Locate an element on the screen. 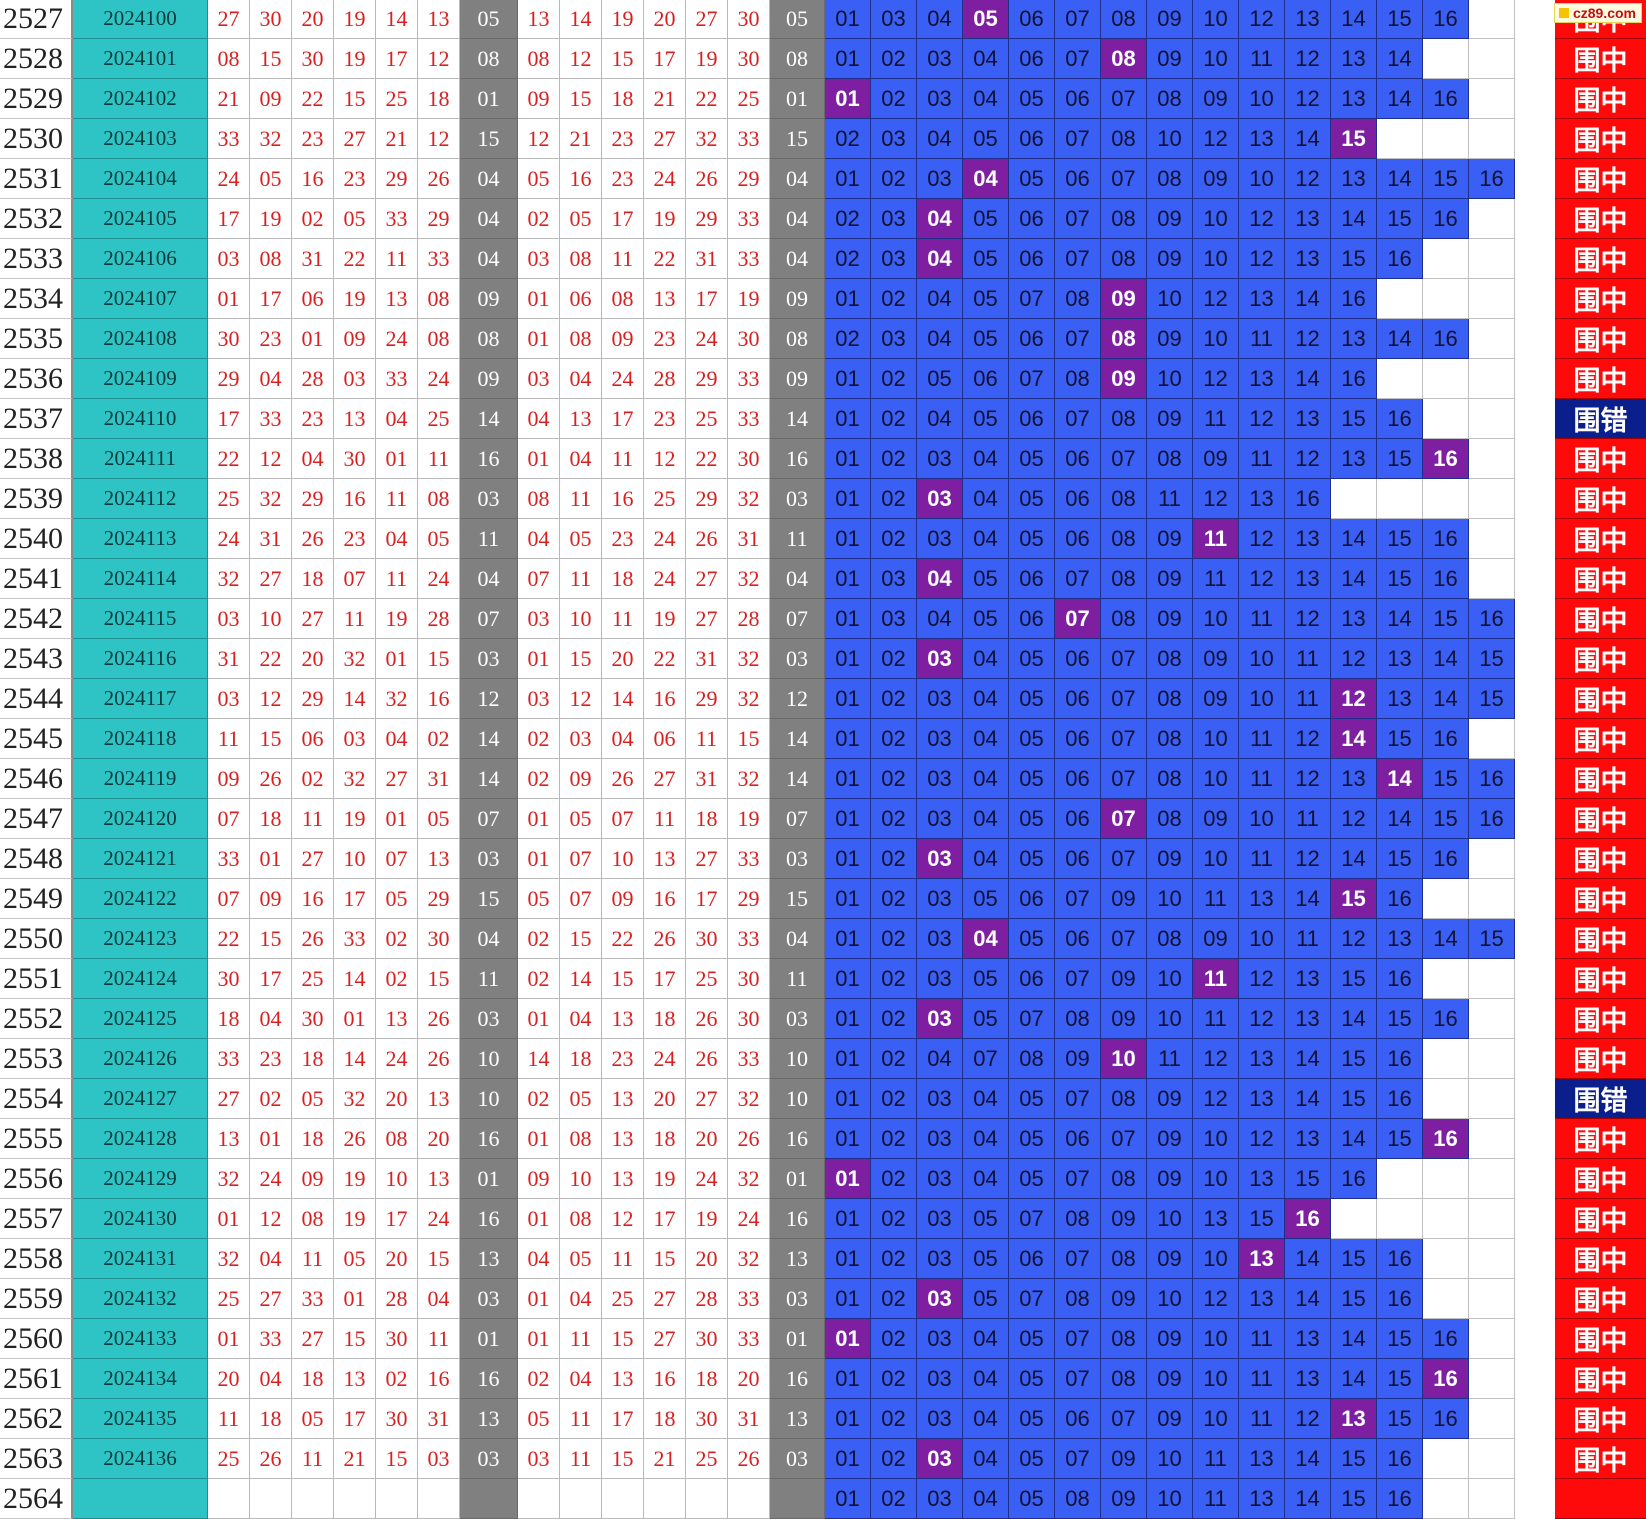  period-cell: 2024121 is located at coordinates (140, 859).